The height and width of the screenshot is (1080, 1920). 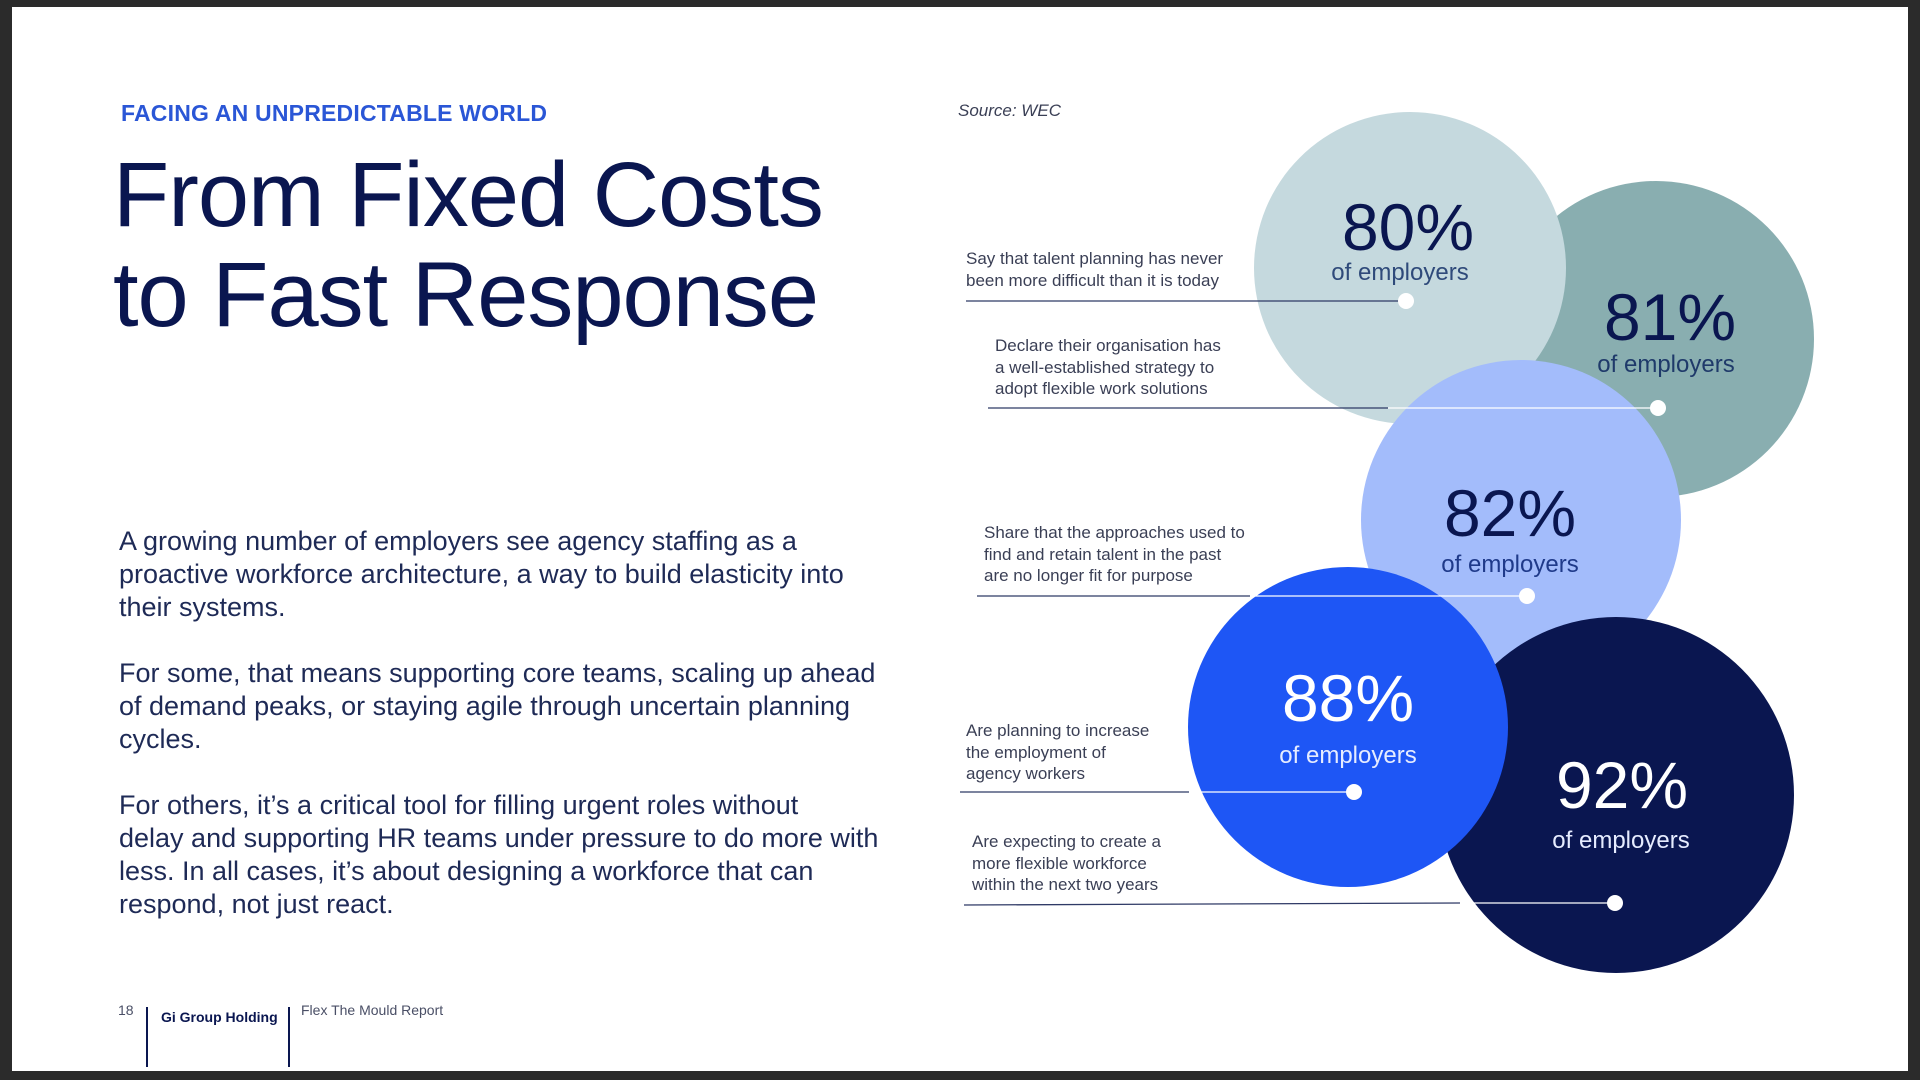 I want to click on page-title: From Fixed Costs to Fast Response, so click(x=468, y=245).